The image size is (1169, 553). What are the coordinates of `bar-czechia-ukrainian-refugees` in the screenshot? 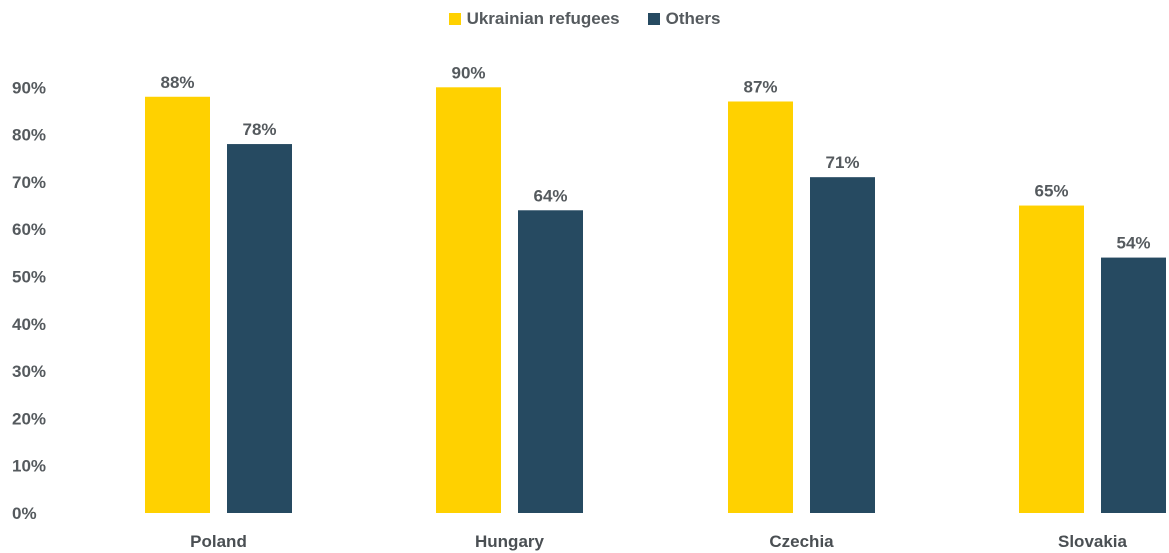 It's located at (760, 307).